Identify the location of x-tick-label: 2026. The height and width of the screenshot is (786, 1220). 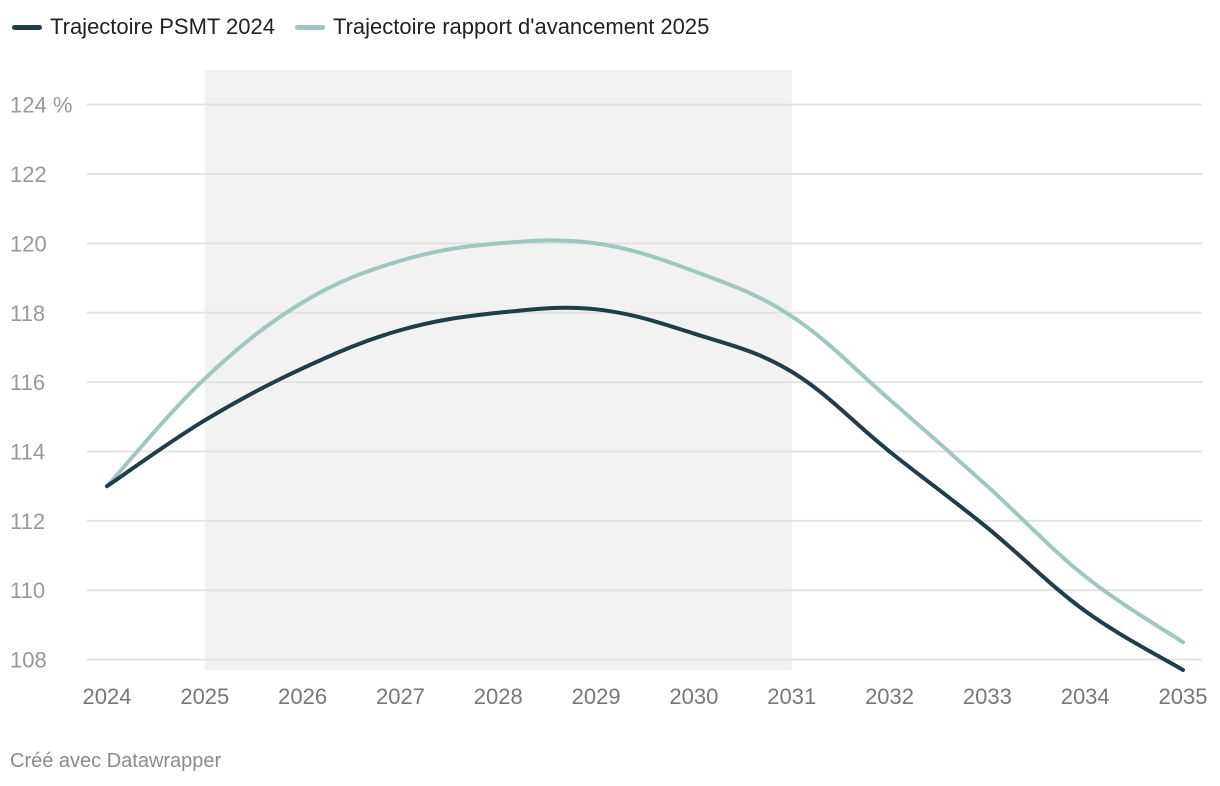
(302, 696).